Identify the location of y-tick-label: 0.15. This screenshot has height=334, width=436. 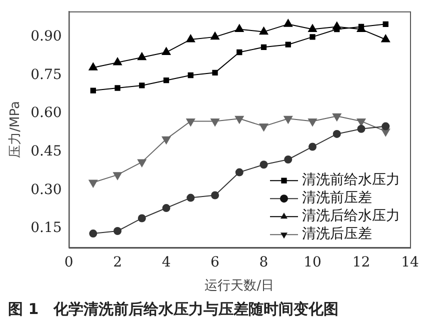
(46, 228).